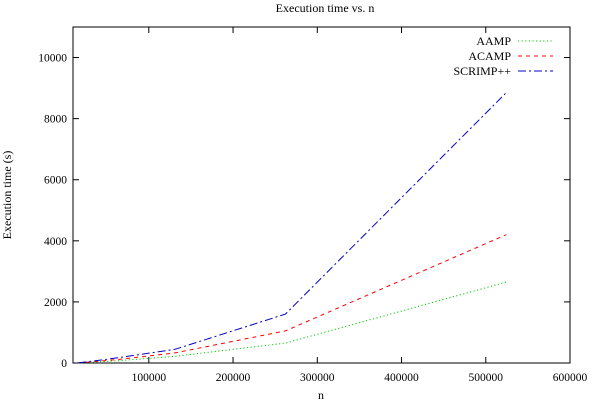  Describe the element at coordinates (55, 120) in the screenshot. I see `y-tick-label: 8000` at that location.